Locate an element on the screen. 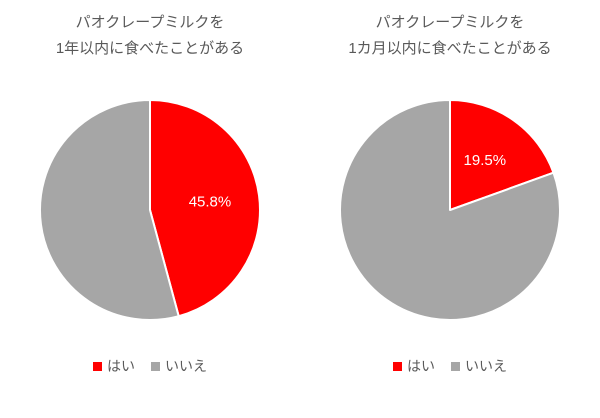 The height and width of the screenshot is (418, 600). chart-title-line2: 1カ月以内に食べたことがある is located at coordinates (450, 48).